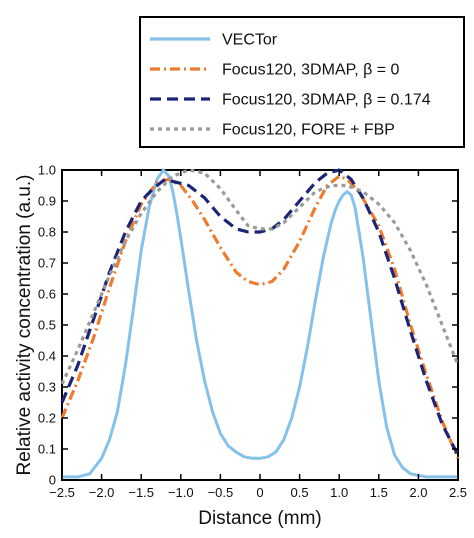 This screenshot has height=538, width=474. What do you see at coordinates (47, 449) in the screenshot?
I see `y-tick-label: 0.1` at bounding box center [47, 449].